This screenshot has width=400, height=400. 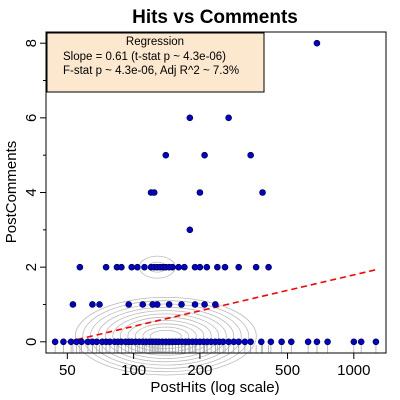 What do you see at coordinates (31, 342) in the screenshot?
I see `y-tick-label: 0` at bounding box center [31, 342].